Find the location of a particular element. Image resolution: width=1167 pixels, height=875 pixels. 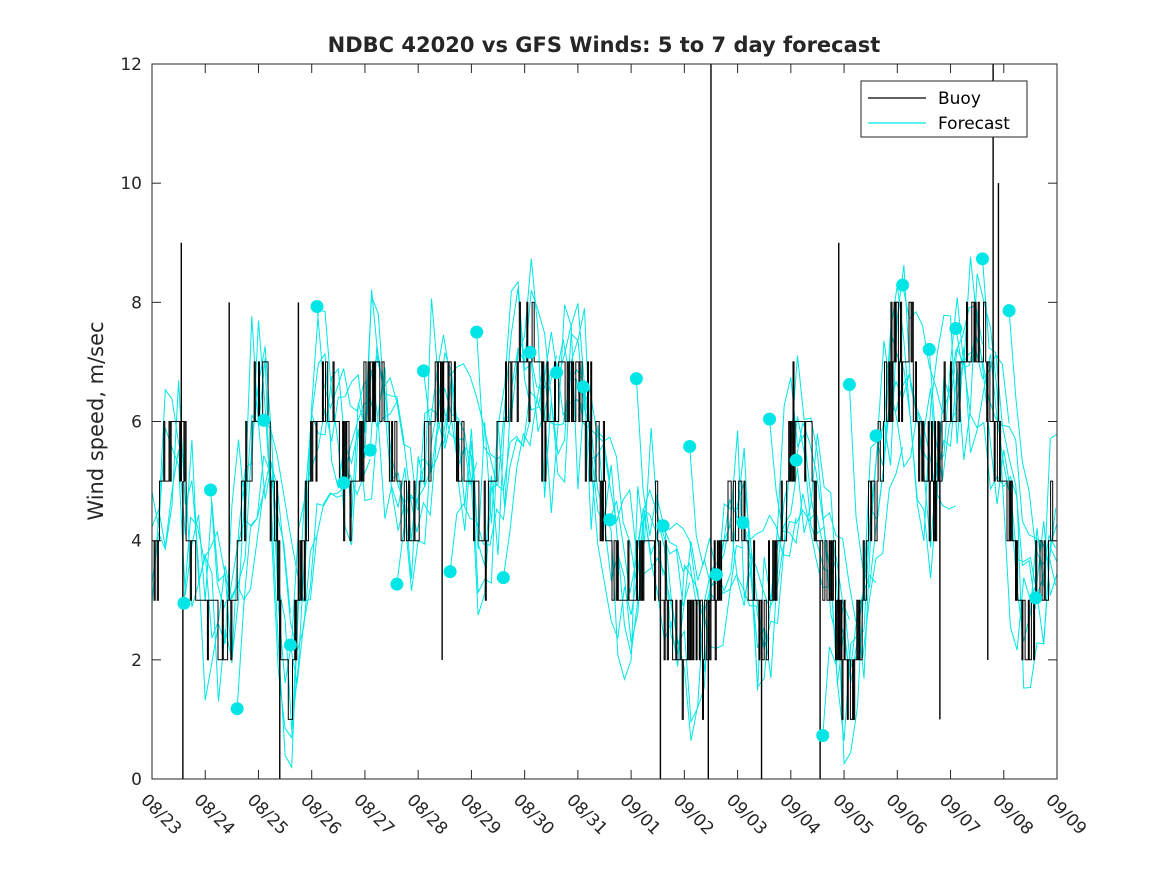

y-axis-label: Wind speed, m/sec is located at coordinates (96, 420).